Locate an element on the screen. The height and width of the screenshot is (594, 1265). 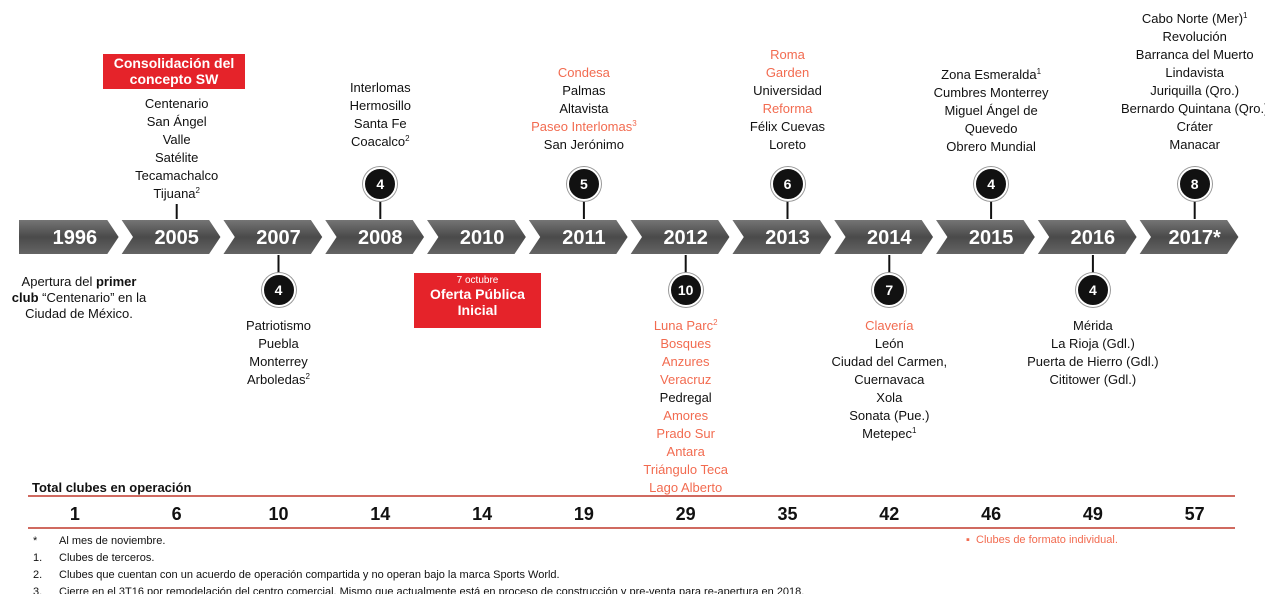
club-name: San Jerónimo is located at coordinates (583, 144).